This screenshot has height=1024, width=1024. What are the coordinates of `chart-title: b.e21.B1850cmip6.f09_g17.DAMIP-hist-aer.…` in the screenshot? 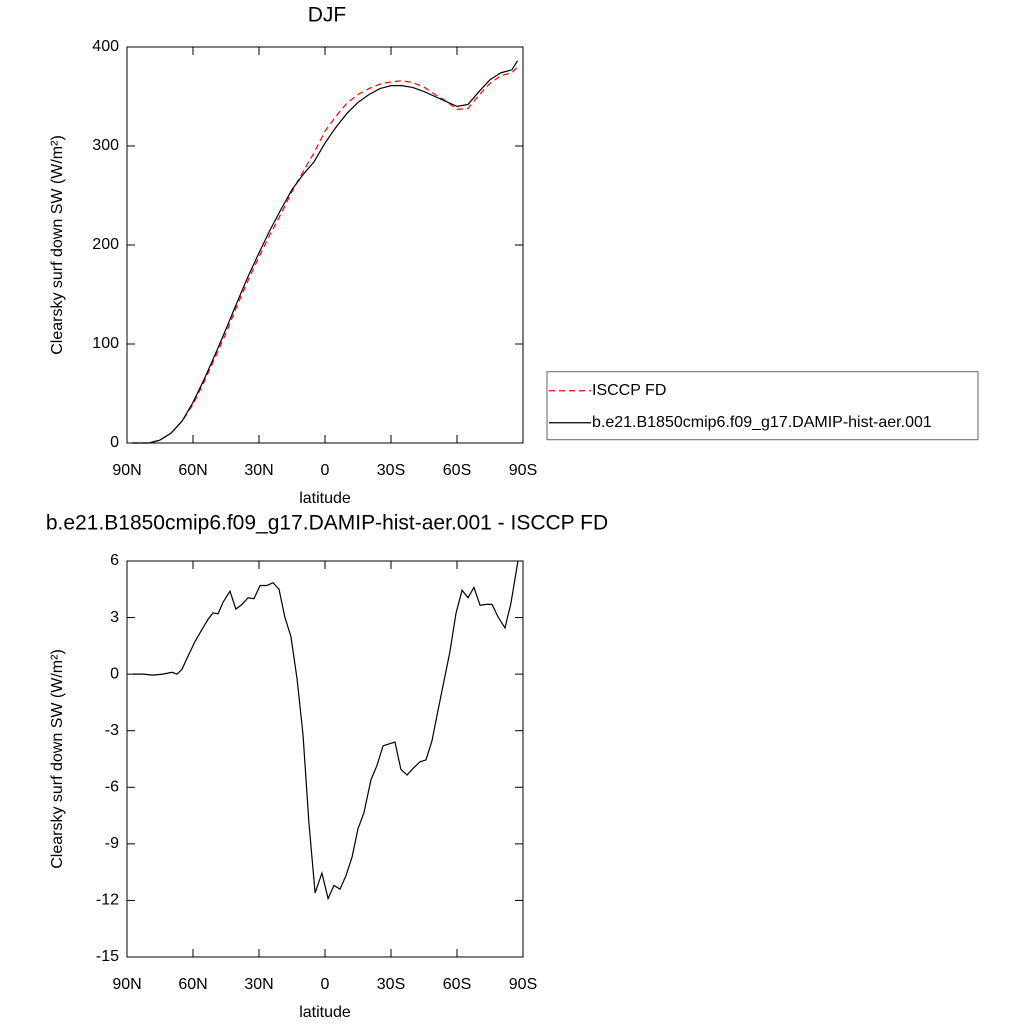 It's located at (327, 523).